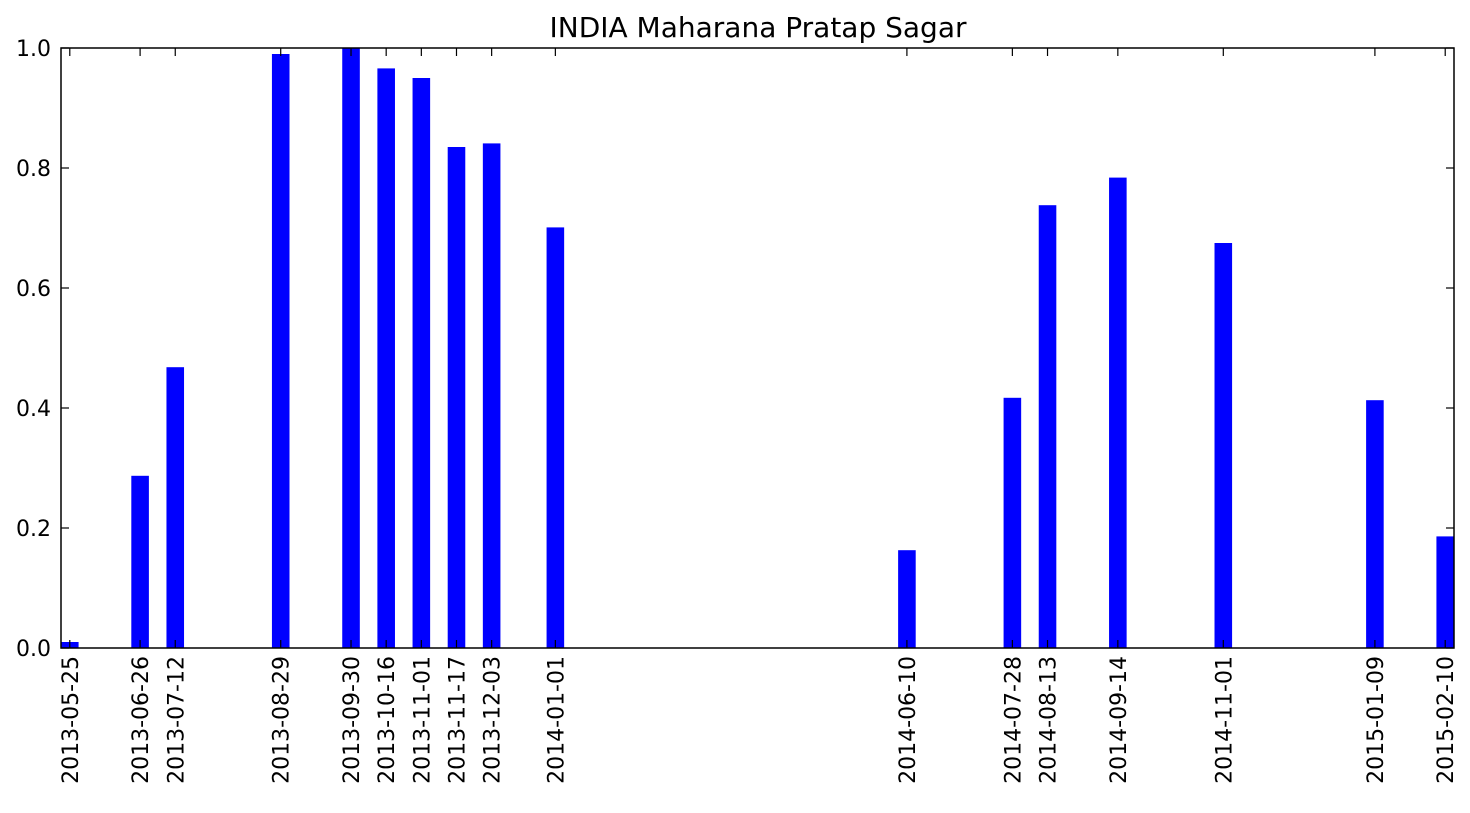 Image resolution: width=1470 pixels, height=813 pixels. Describe the element at coordinates (1376, 720) in the screenshot. I see `x-tick-label: 2015-01-09` at that location.